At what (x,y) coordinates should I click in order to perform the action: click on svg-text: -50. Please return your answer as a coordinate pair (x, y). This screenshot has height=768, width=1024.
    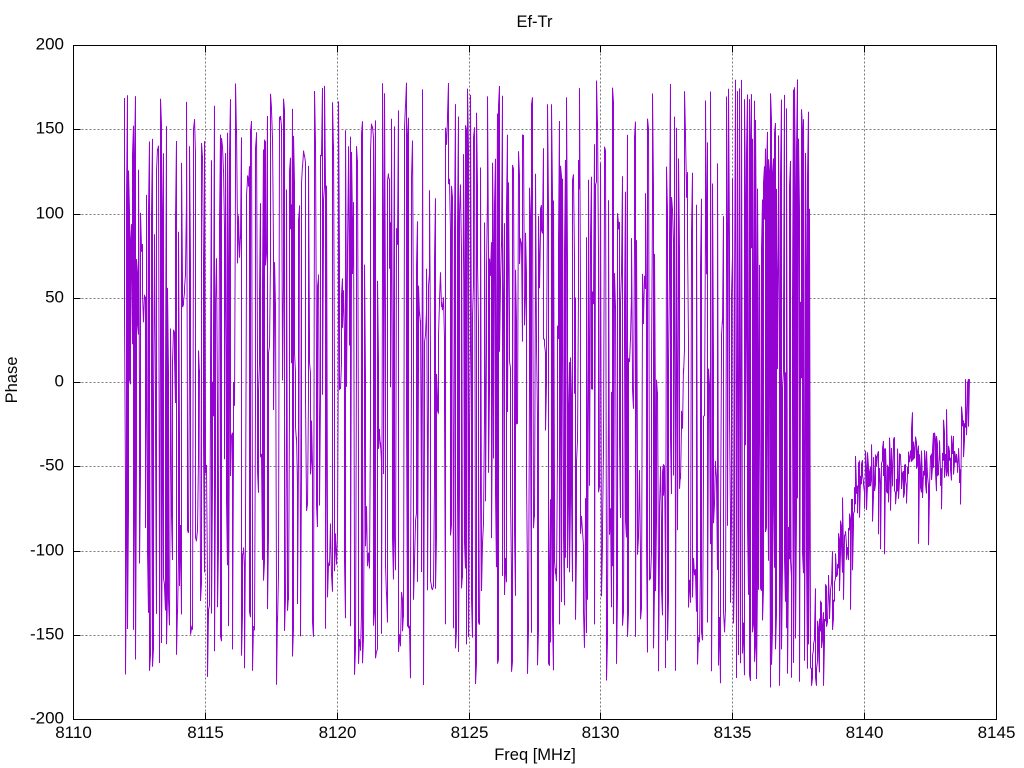
    Looking at the image, I should click on (51, 465).